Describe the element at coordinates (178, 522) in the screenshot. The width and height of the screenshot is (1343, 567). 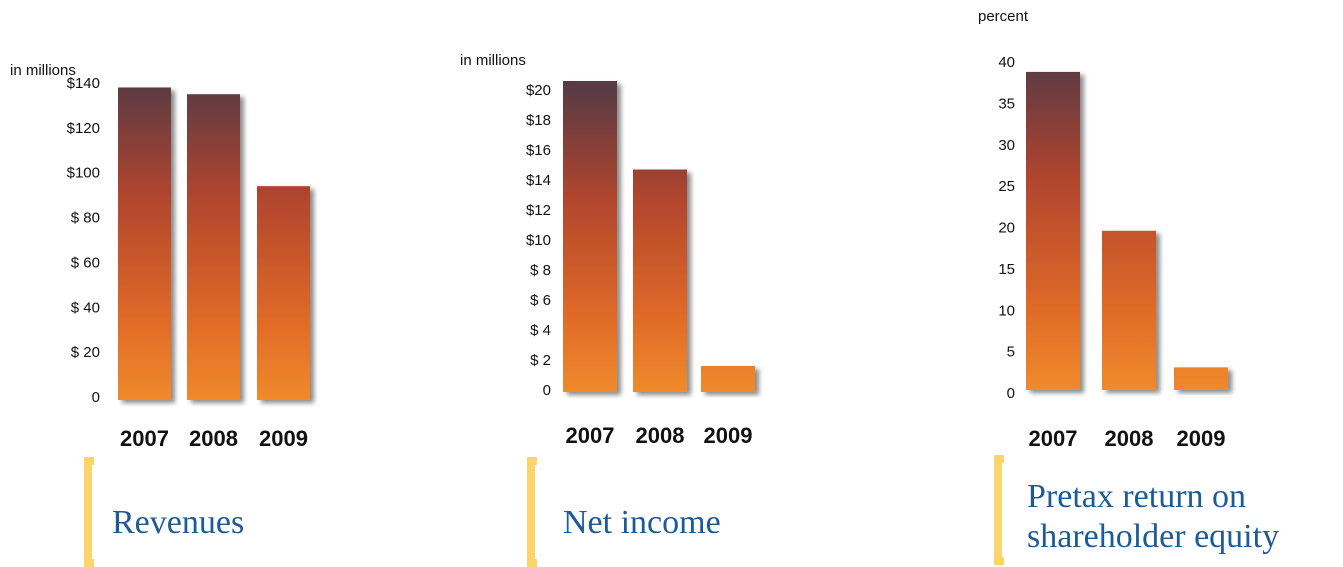
I see `revenues-caption: Revenues` at that location.